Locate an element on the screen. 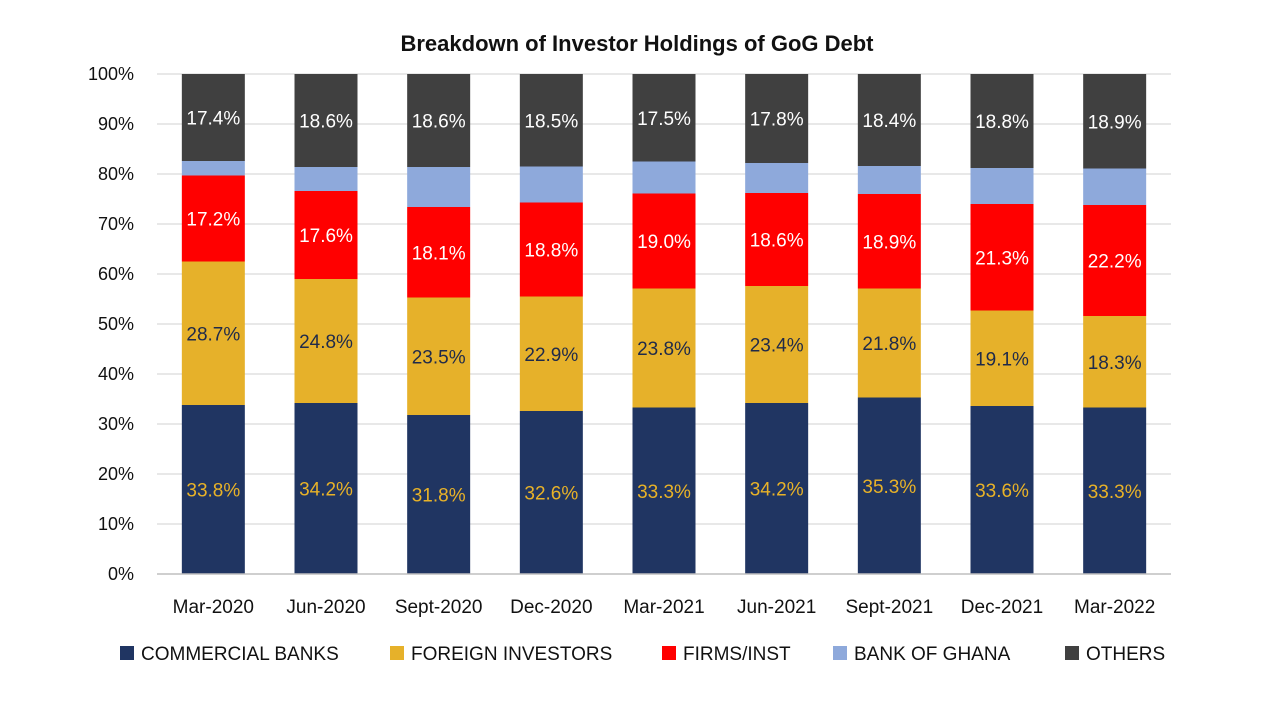 This screenshot has width=1267, height=721. data-label: 23.4% is located at coordinates (777, 346).